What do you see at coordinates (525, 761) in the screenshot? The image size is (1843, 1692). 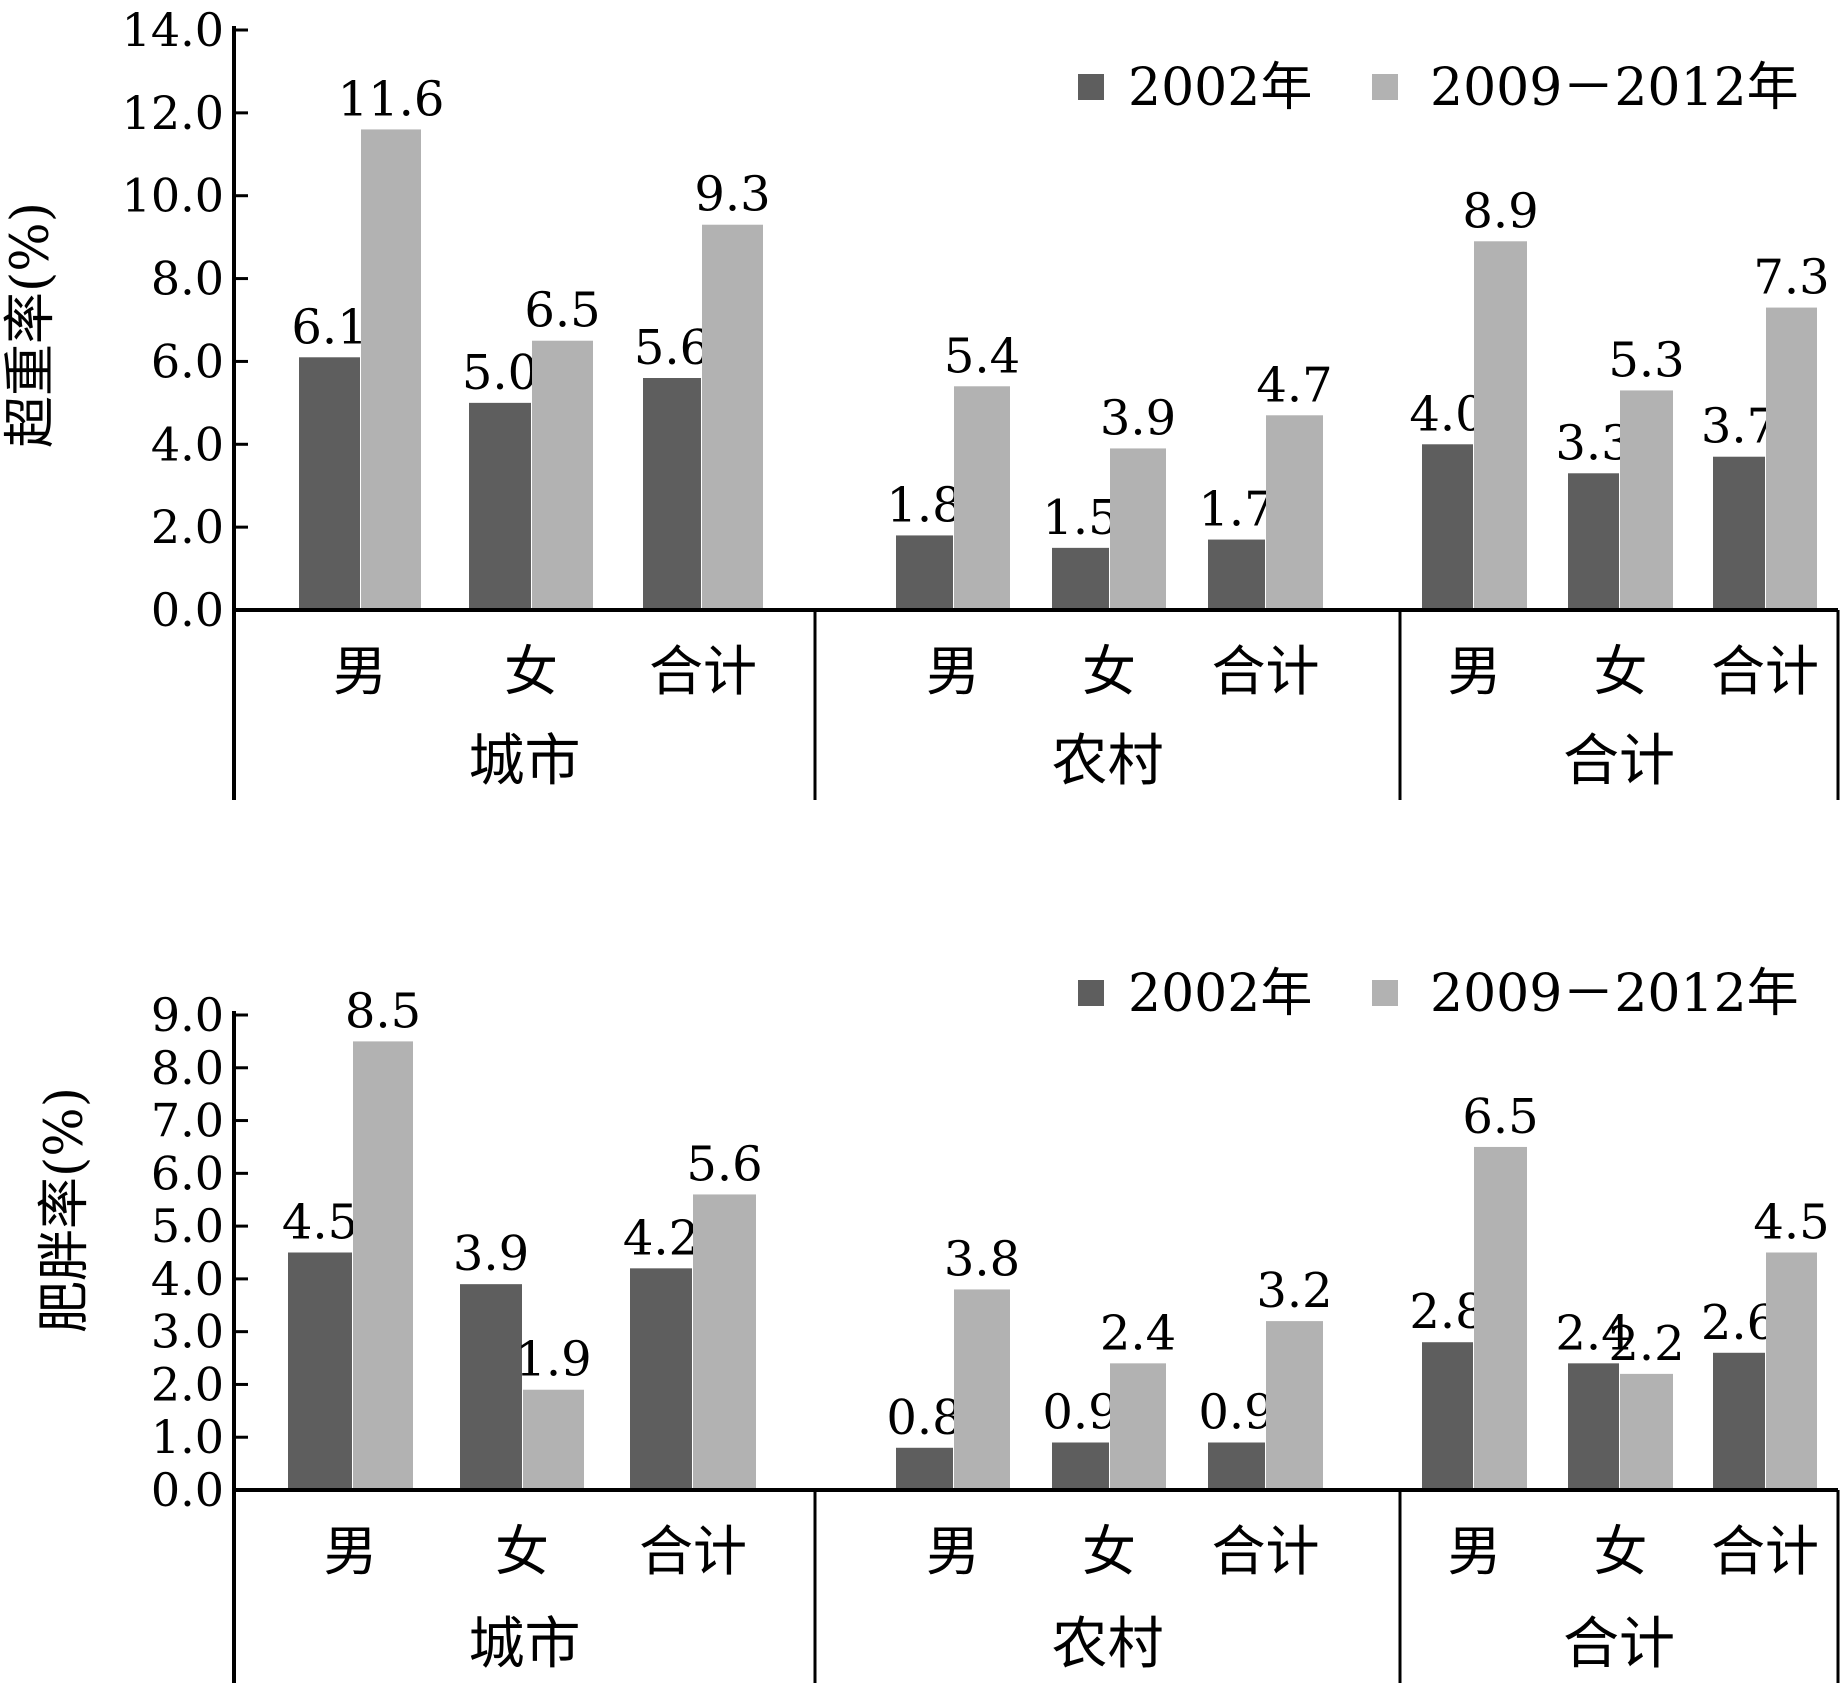 I see `x-group-label: 城市` at bounding box center [525, 761].